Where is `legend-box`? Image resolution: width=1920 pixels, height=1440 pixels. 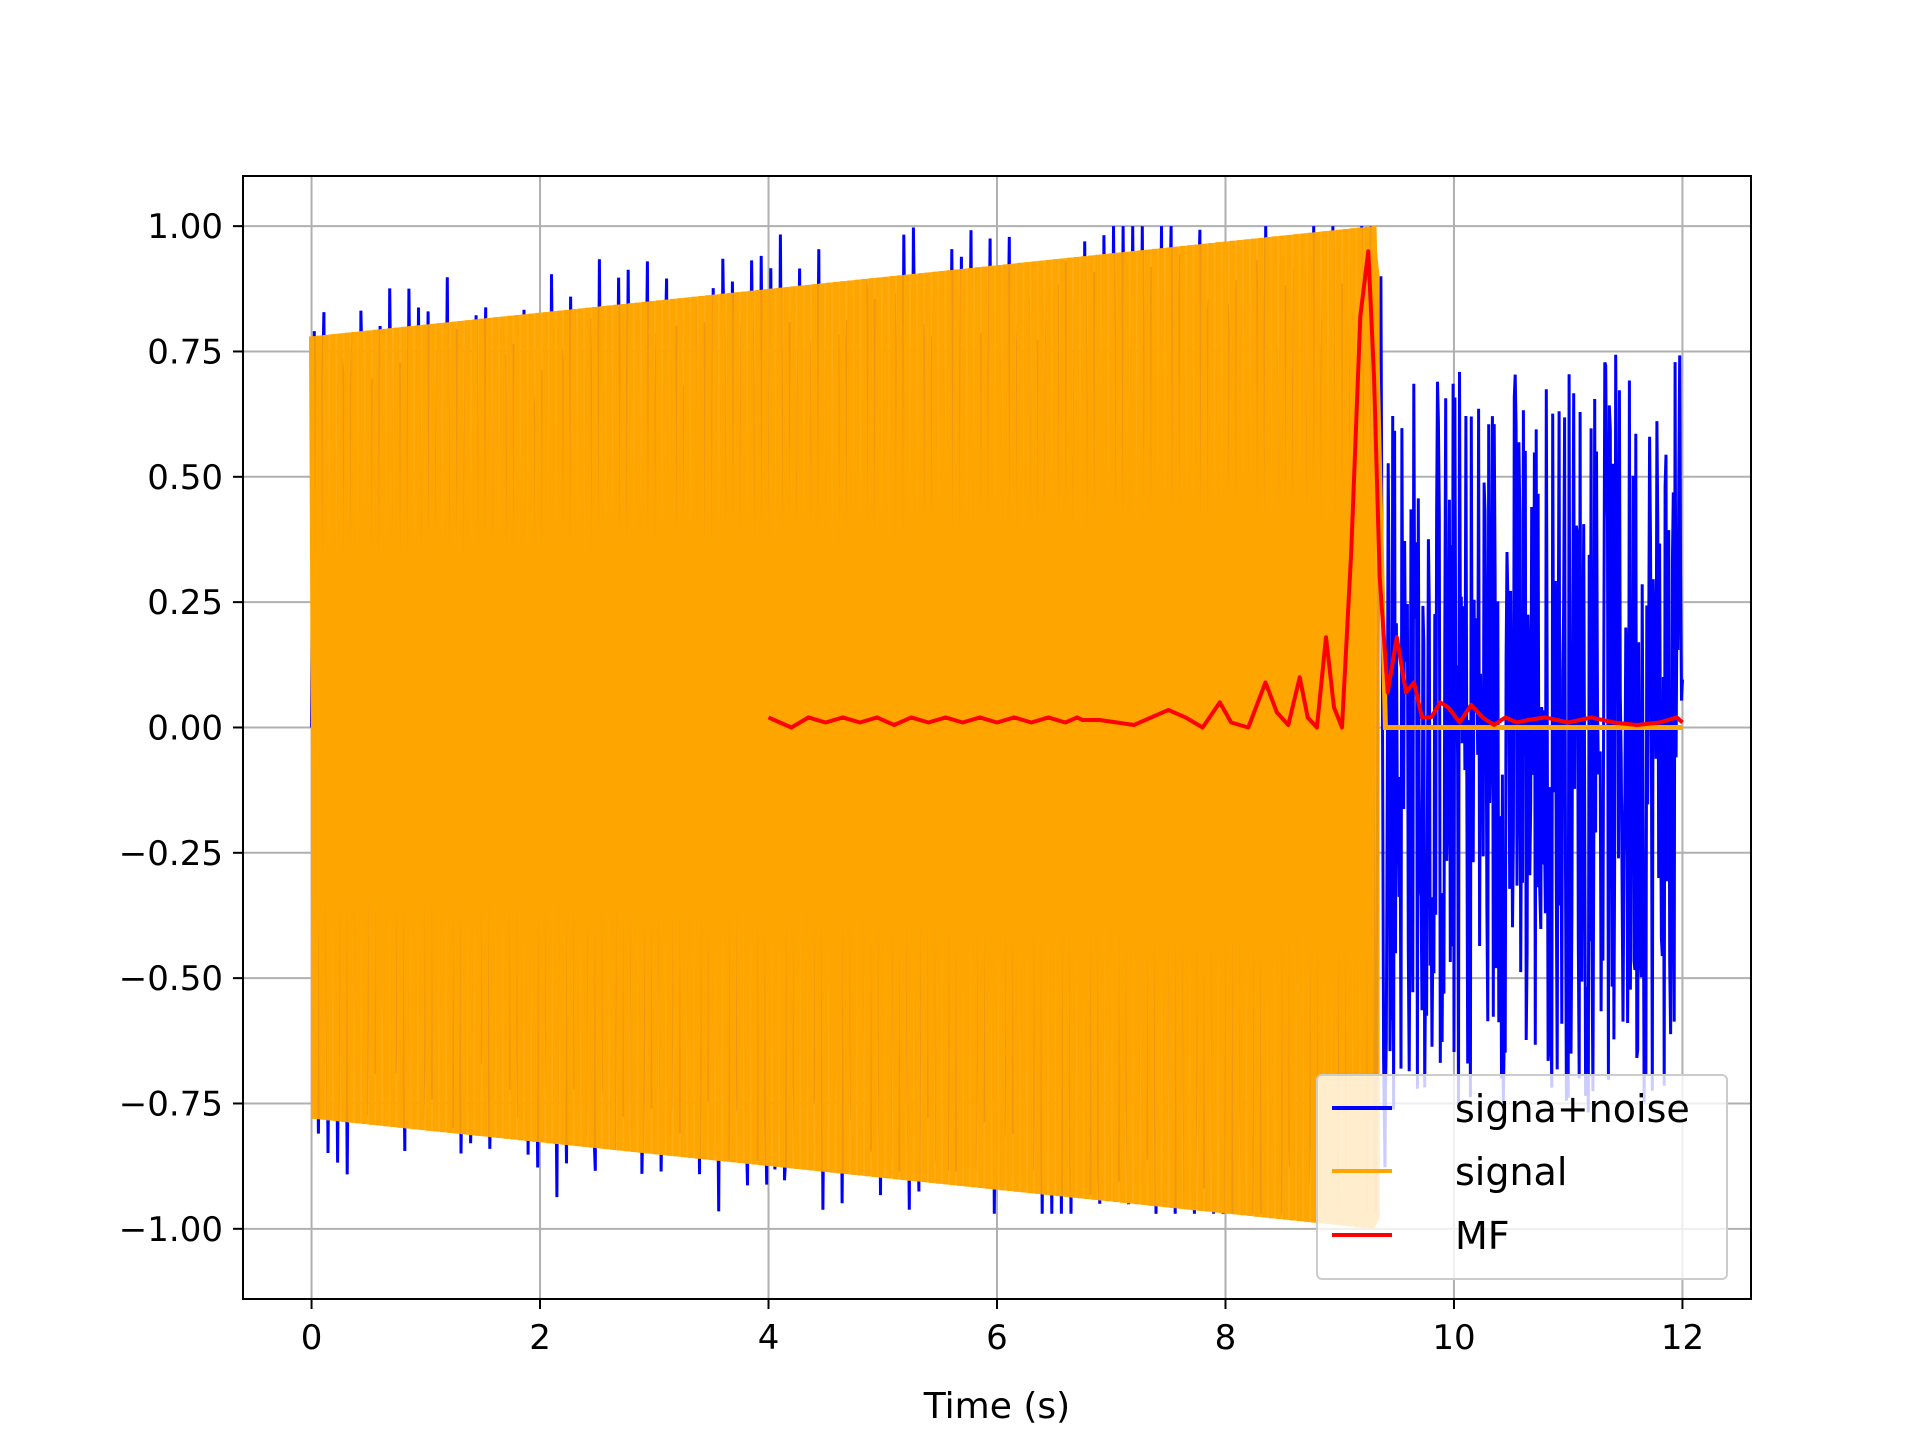 legend-box is located at coordinates (1522, 1177).